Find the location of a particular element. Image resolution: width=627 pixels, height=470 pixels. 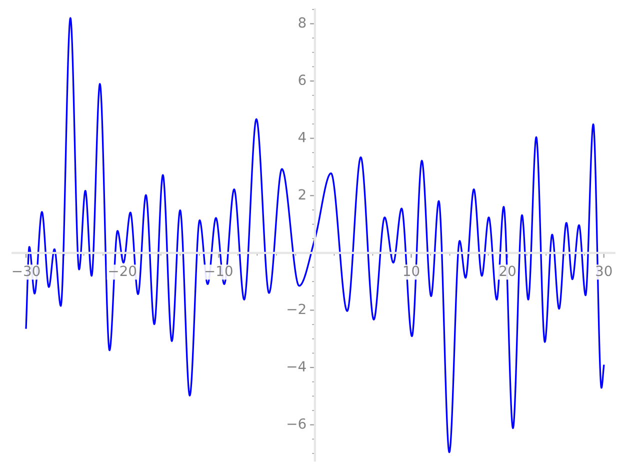

y-tick-label: −6 is located at coordinates (297, 423).